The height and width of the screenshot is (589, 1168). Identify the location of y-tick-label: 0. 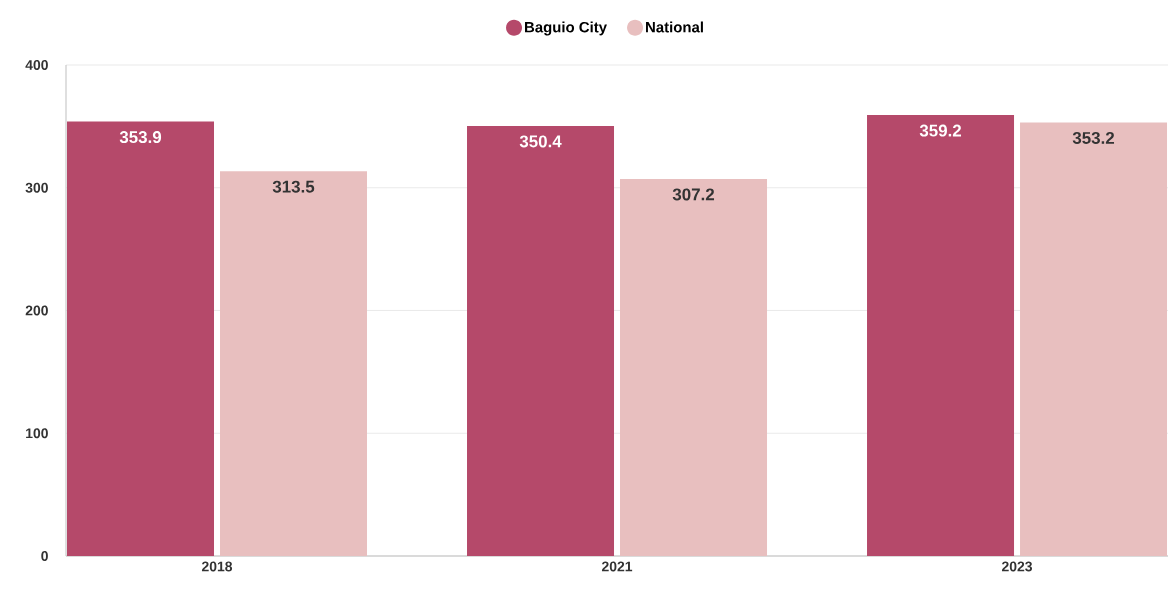
(44, 556).